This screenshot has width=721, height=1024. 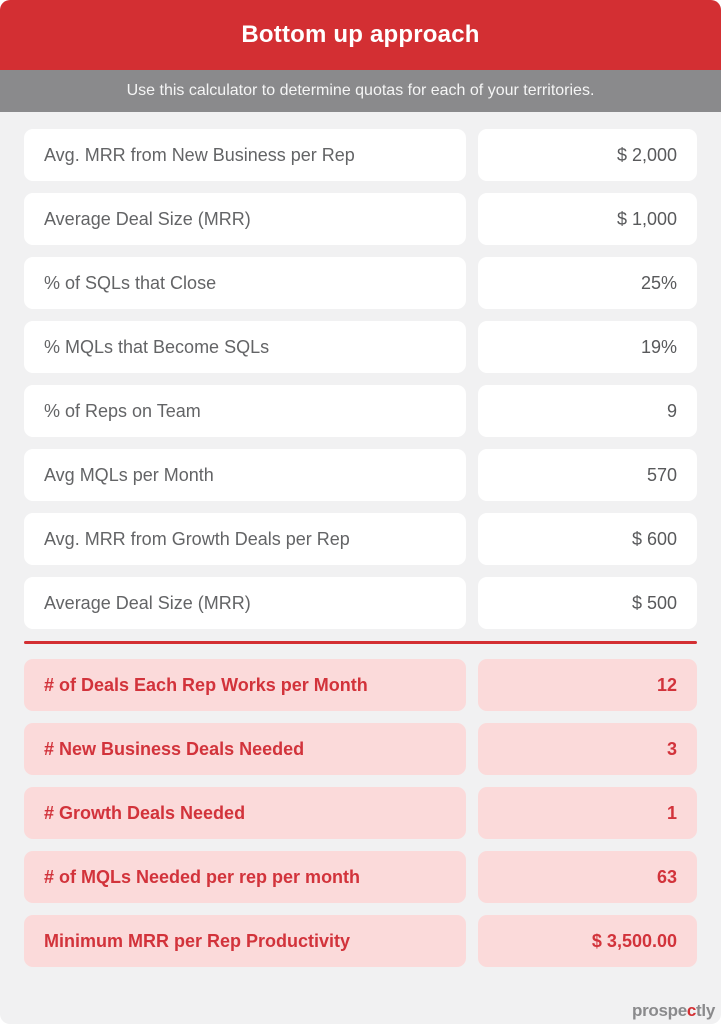 I want to click on prospectly-logo: prospectly, so click(x=673, y=1011).